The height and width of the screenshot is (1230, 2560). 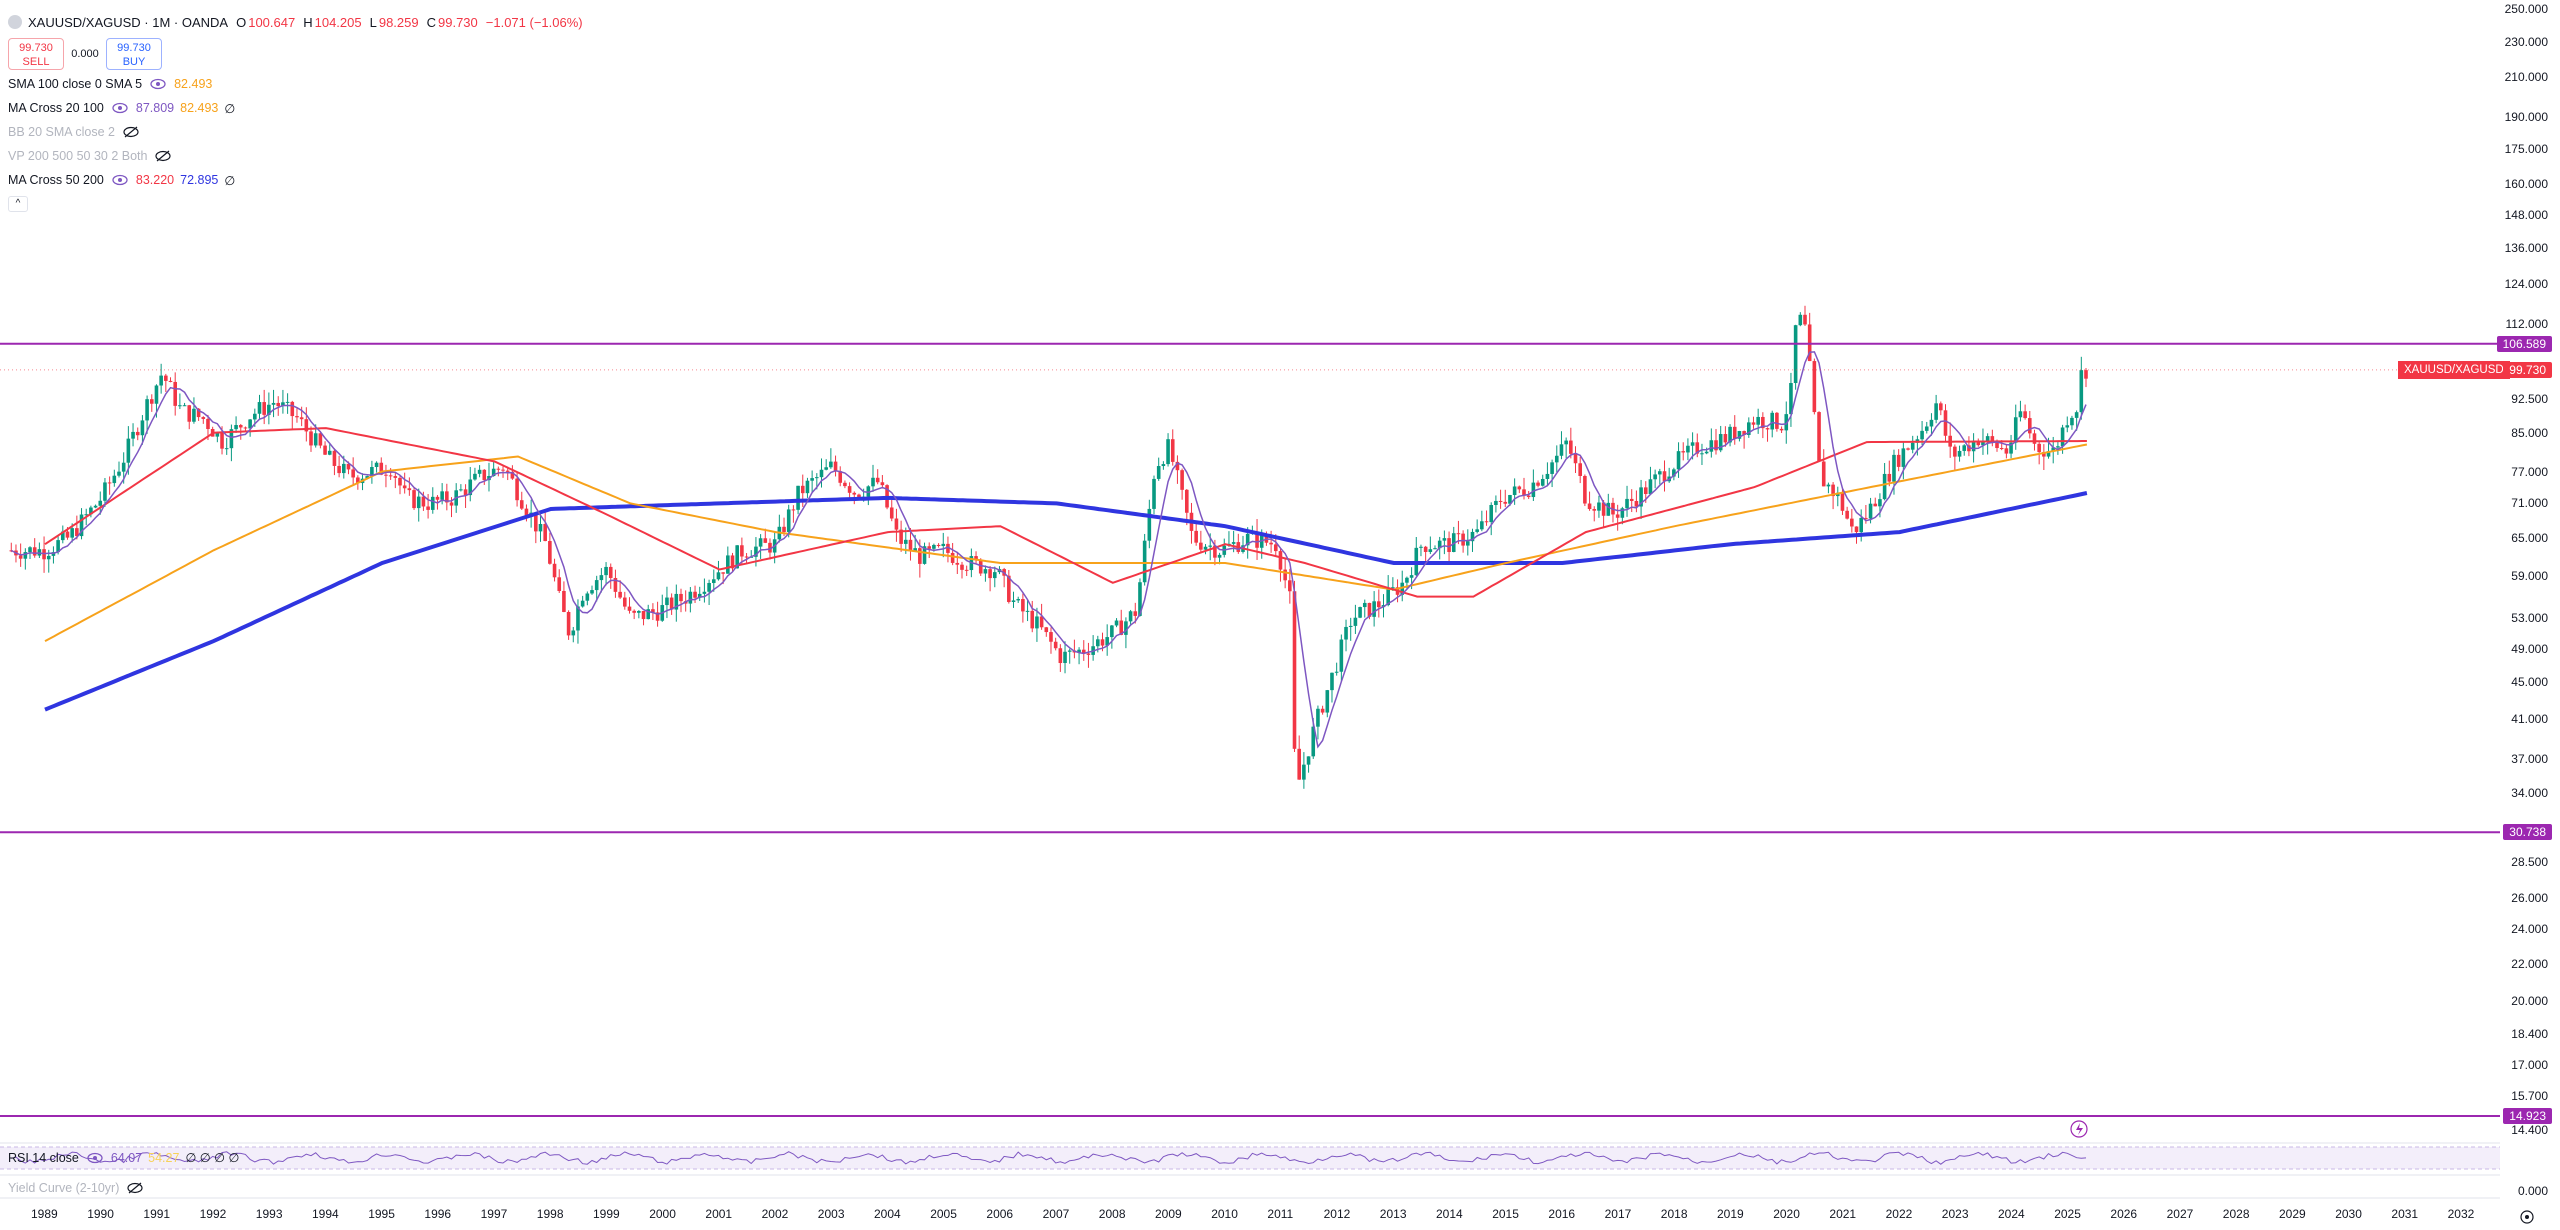 I want to click on indicator-vp: VP 200 500 50 30 2 Both, so click(x=299, y=156).